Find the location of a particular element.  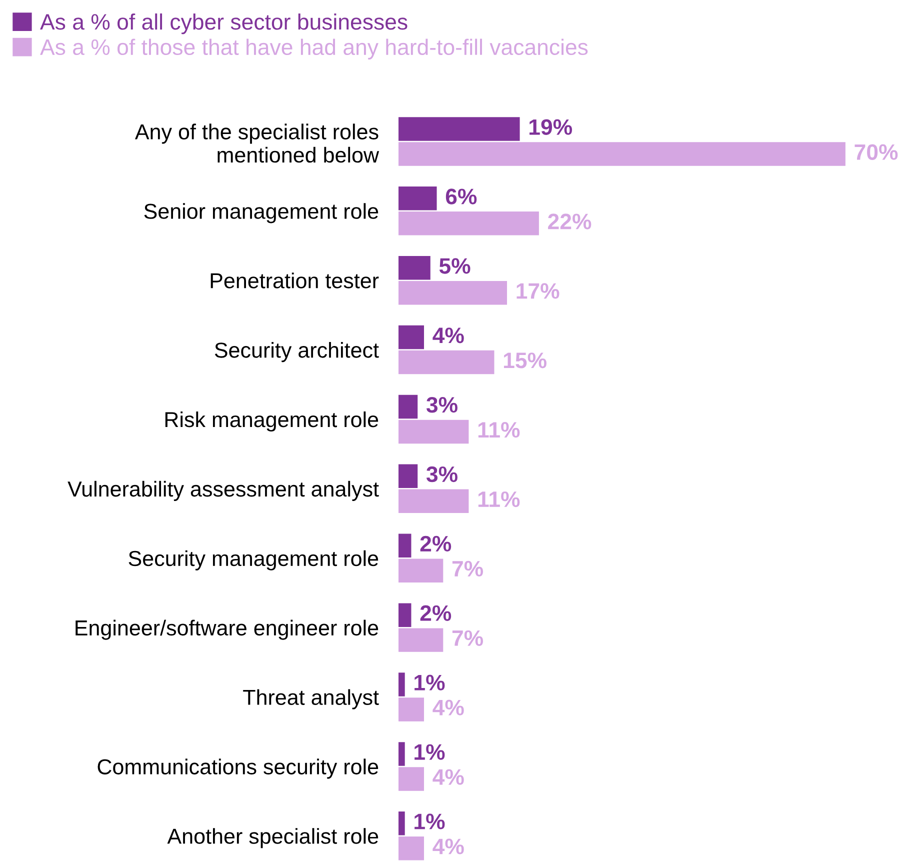

data-label: 19% is located at coordinates (551, 127).